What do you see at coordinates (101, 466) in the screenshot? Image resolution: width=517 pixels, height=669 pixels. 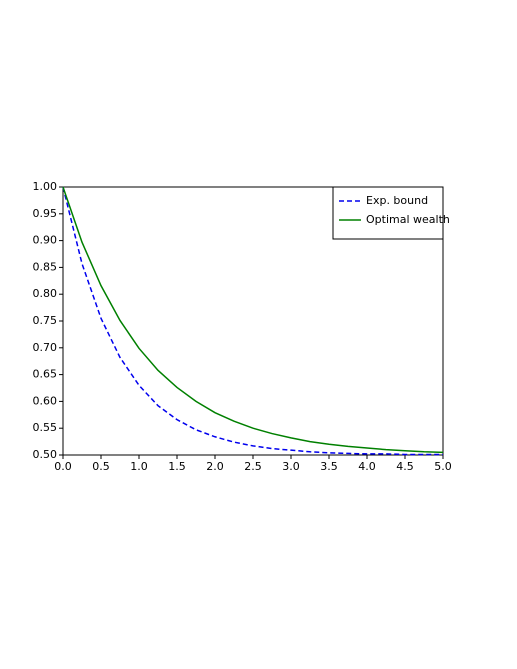 I see `x-tick-label: 0.5` at bounding box center [101, 466].